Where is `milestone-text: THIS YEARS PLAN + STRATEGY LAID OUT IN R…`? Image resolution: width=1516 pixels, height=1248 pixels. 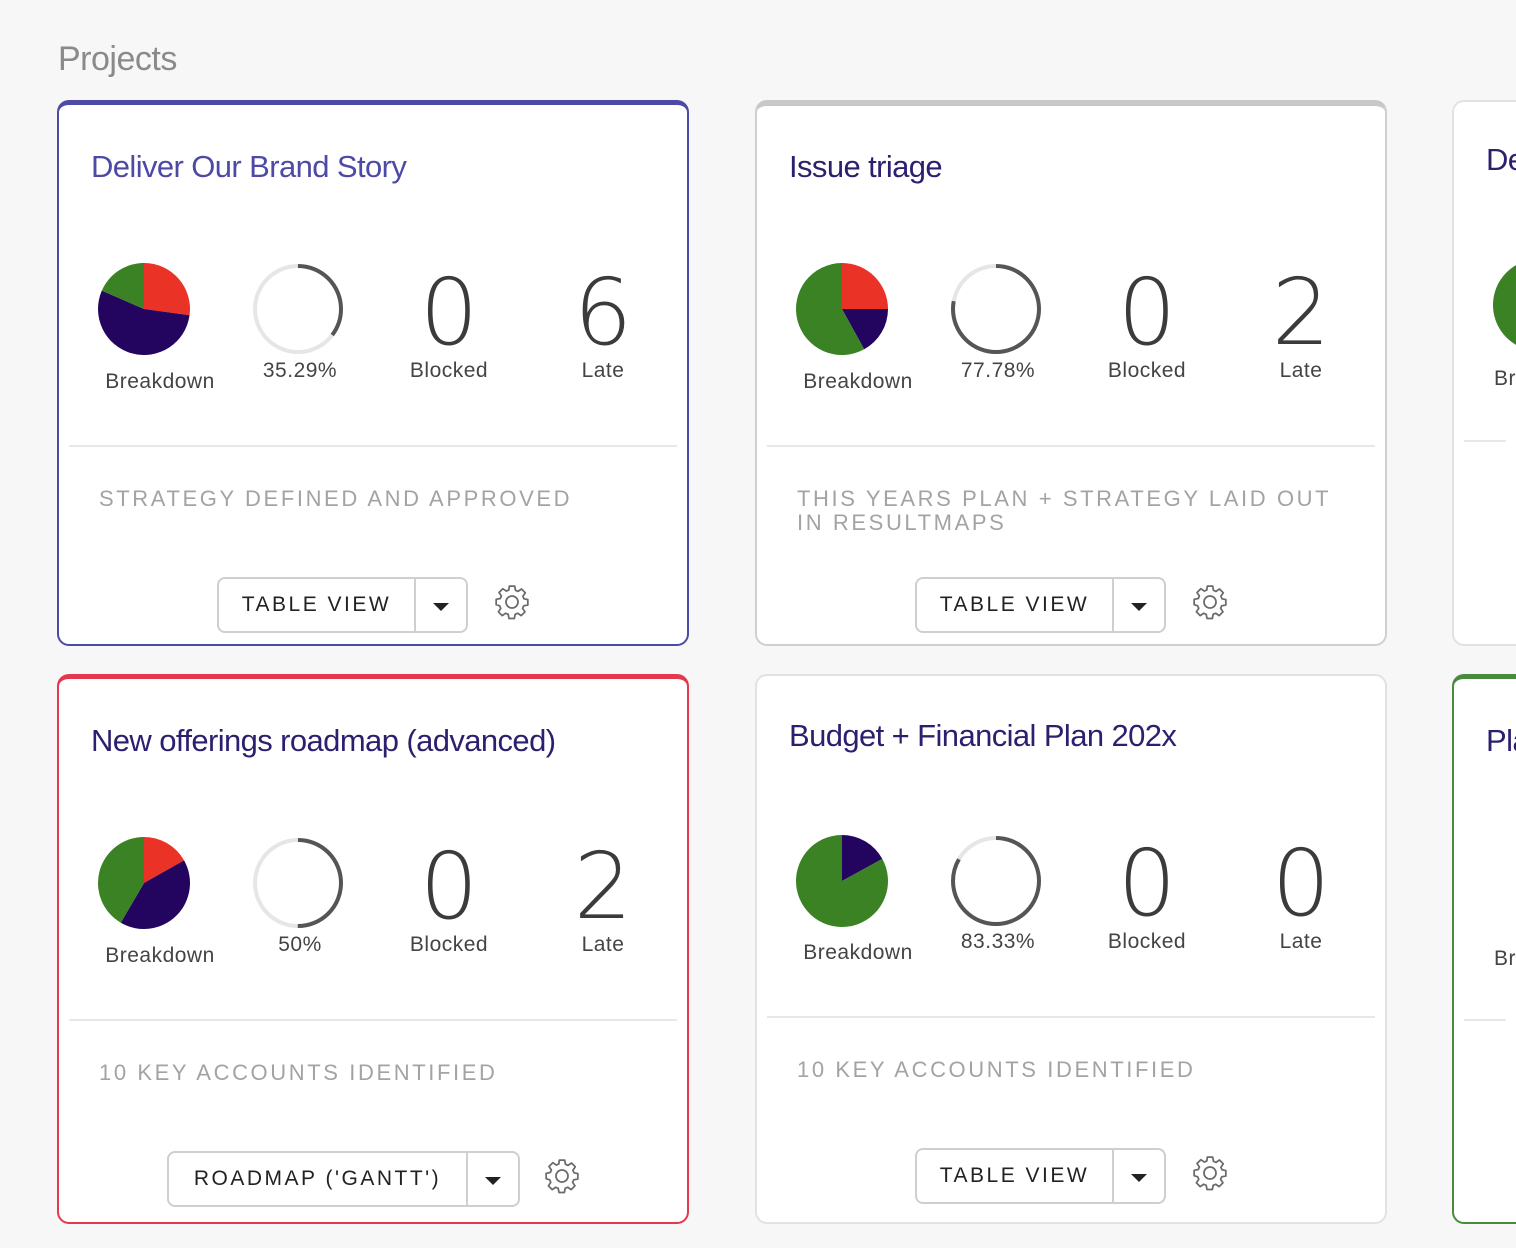
milestone-text: THIS YEARS PLAN + STRATEGY LAID OUT IN R… is located at coordinates (1064, 510).